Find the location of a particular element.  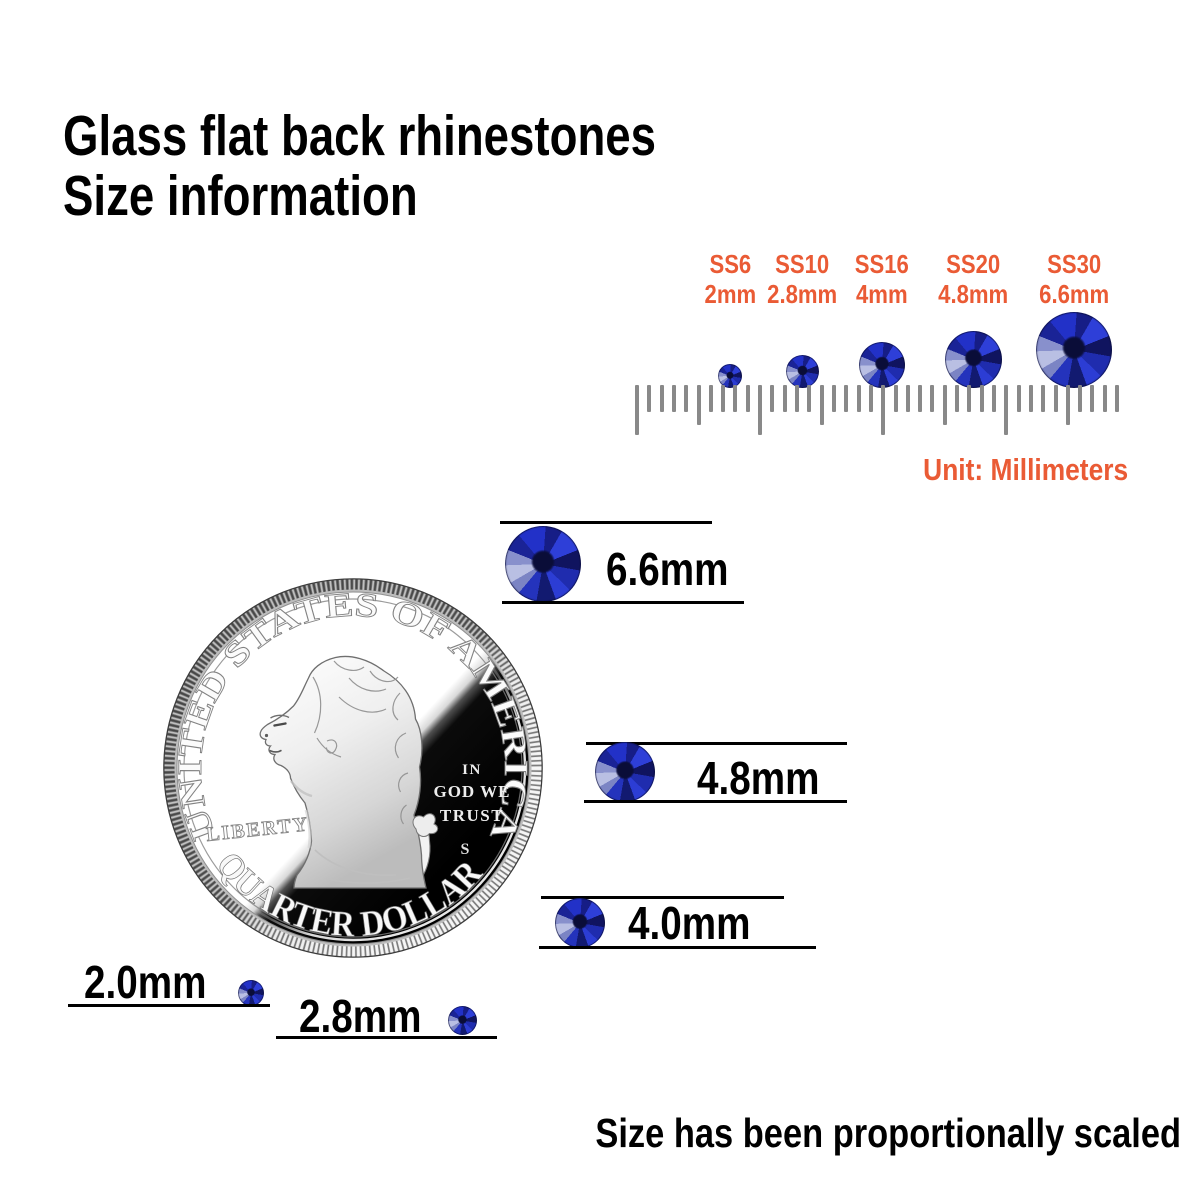

ruler is located at coordinates (877, 413).